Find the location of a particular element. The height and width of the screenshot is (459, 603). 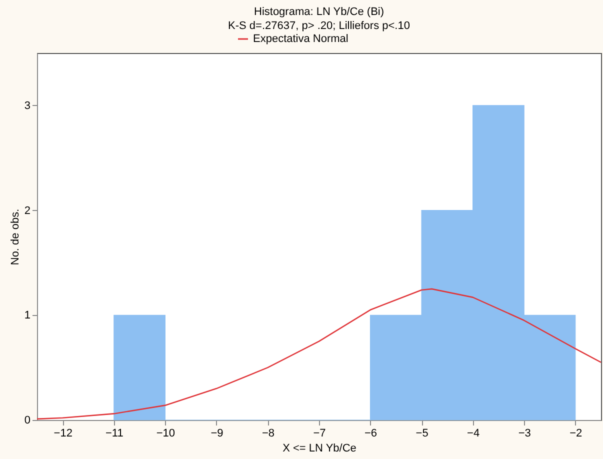

x-tick-label: −10 is located at coordinates (166, 434).